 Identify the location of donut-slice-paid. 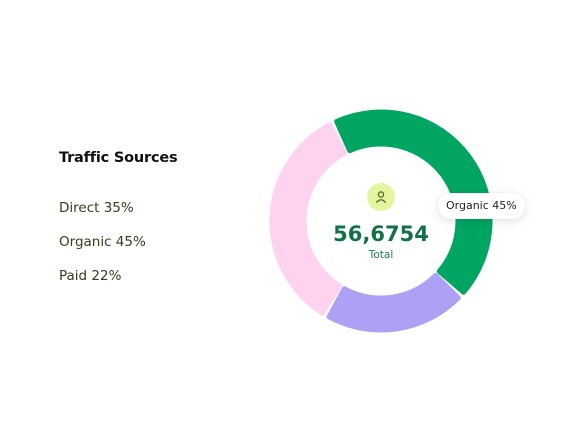
(393, 302).